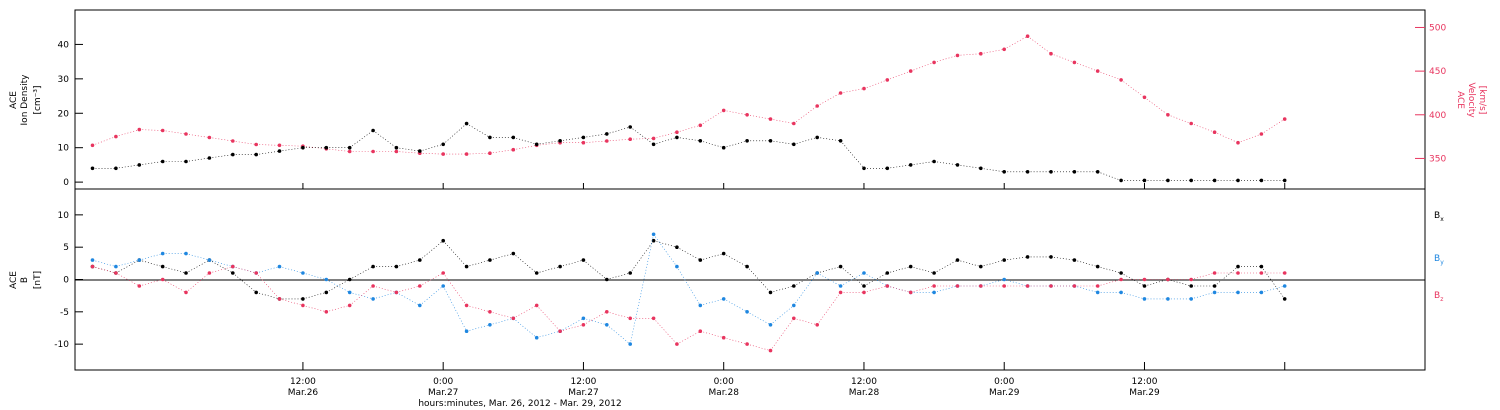  Describe the element at coordinates (64, 216) in the screenshot. I see `bottom-ytick-label: 10` at that location.